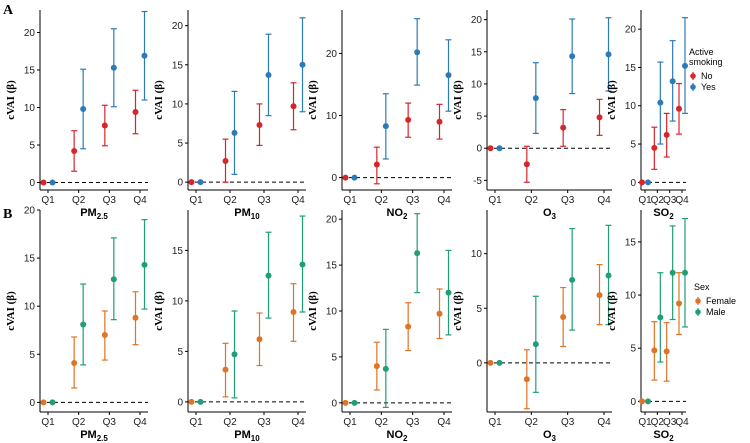  Describe the element at coordinates (477, 181) in the screenshot. I see `y-tick-label: -5` at that location.